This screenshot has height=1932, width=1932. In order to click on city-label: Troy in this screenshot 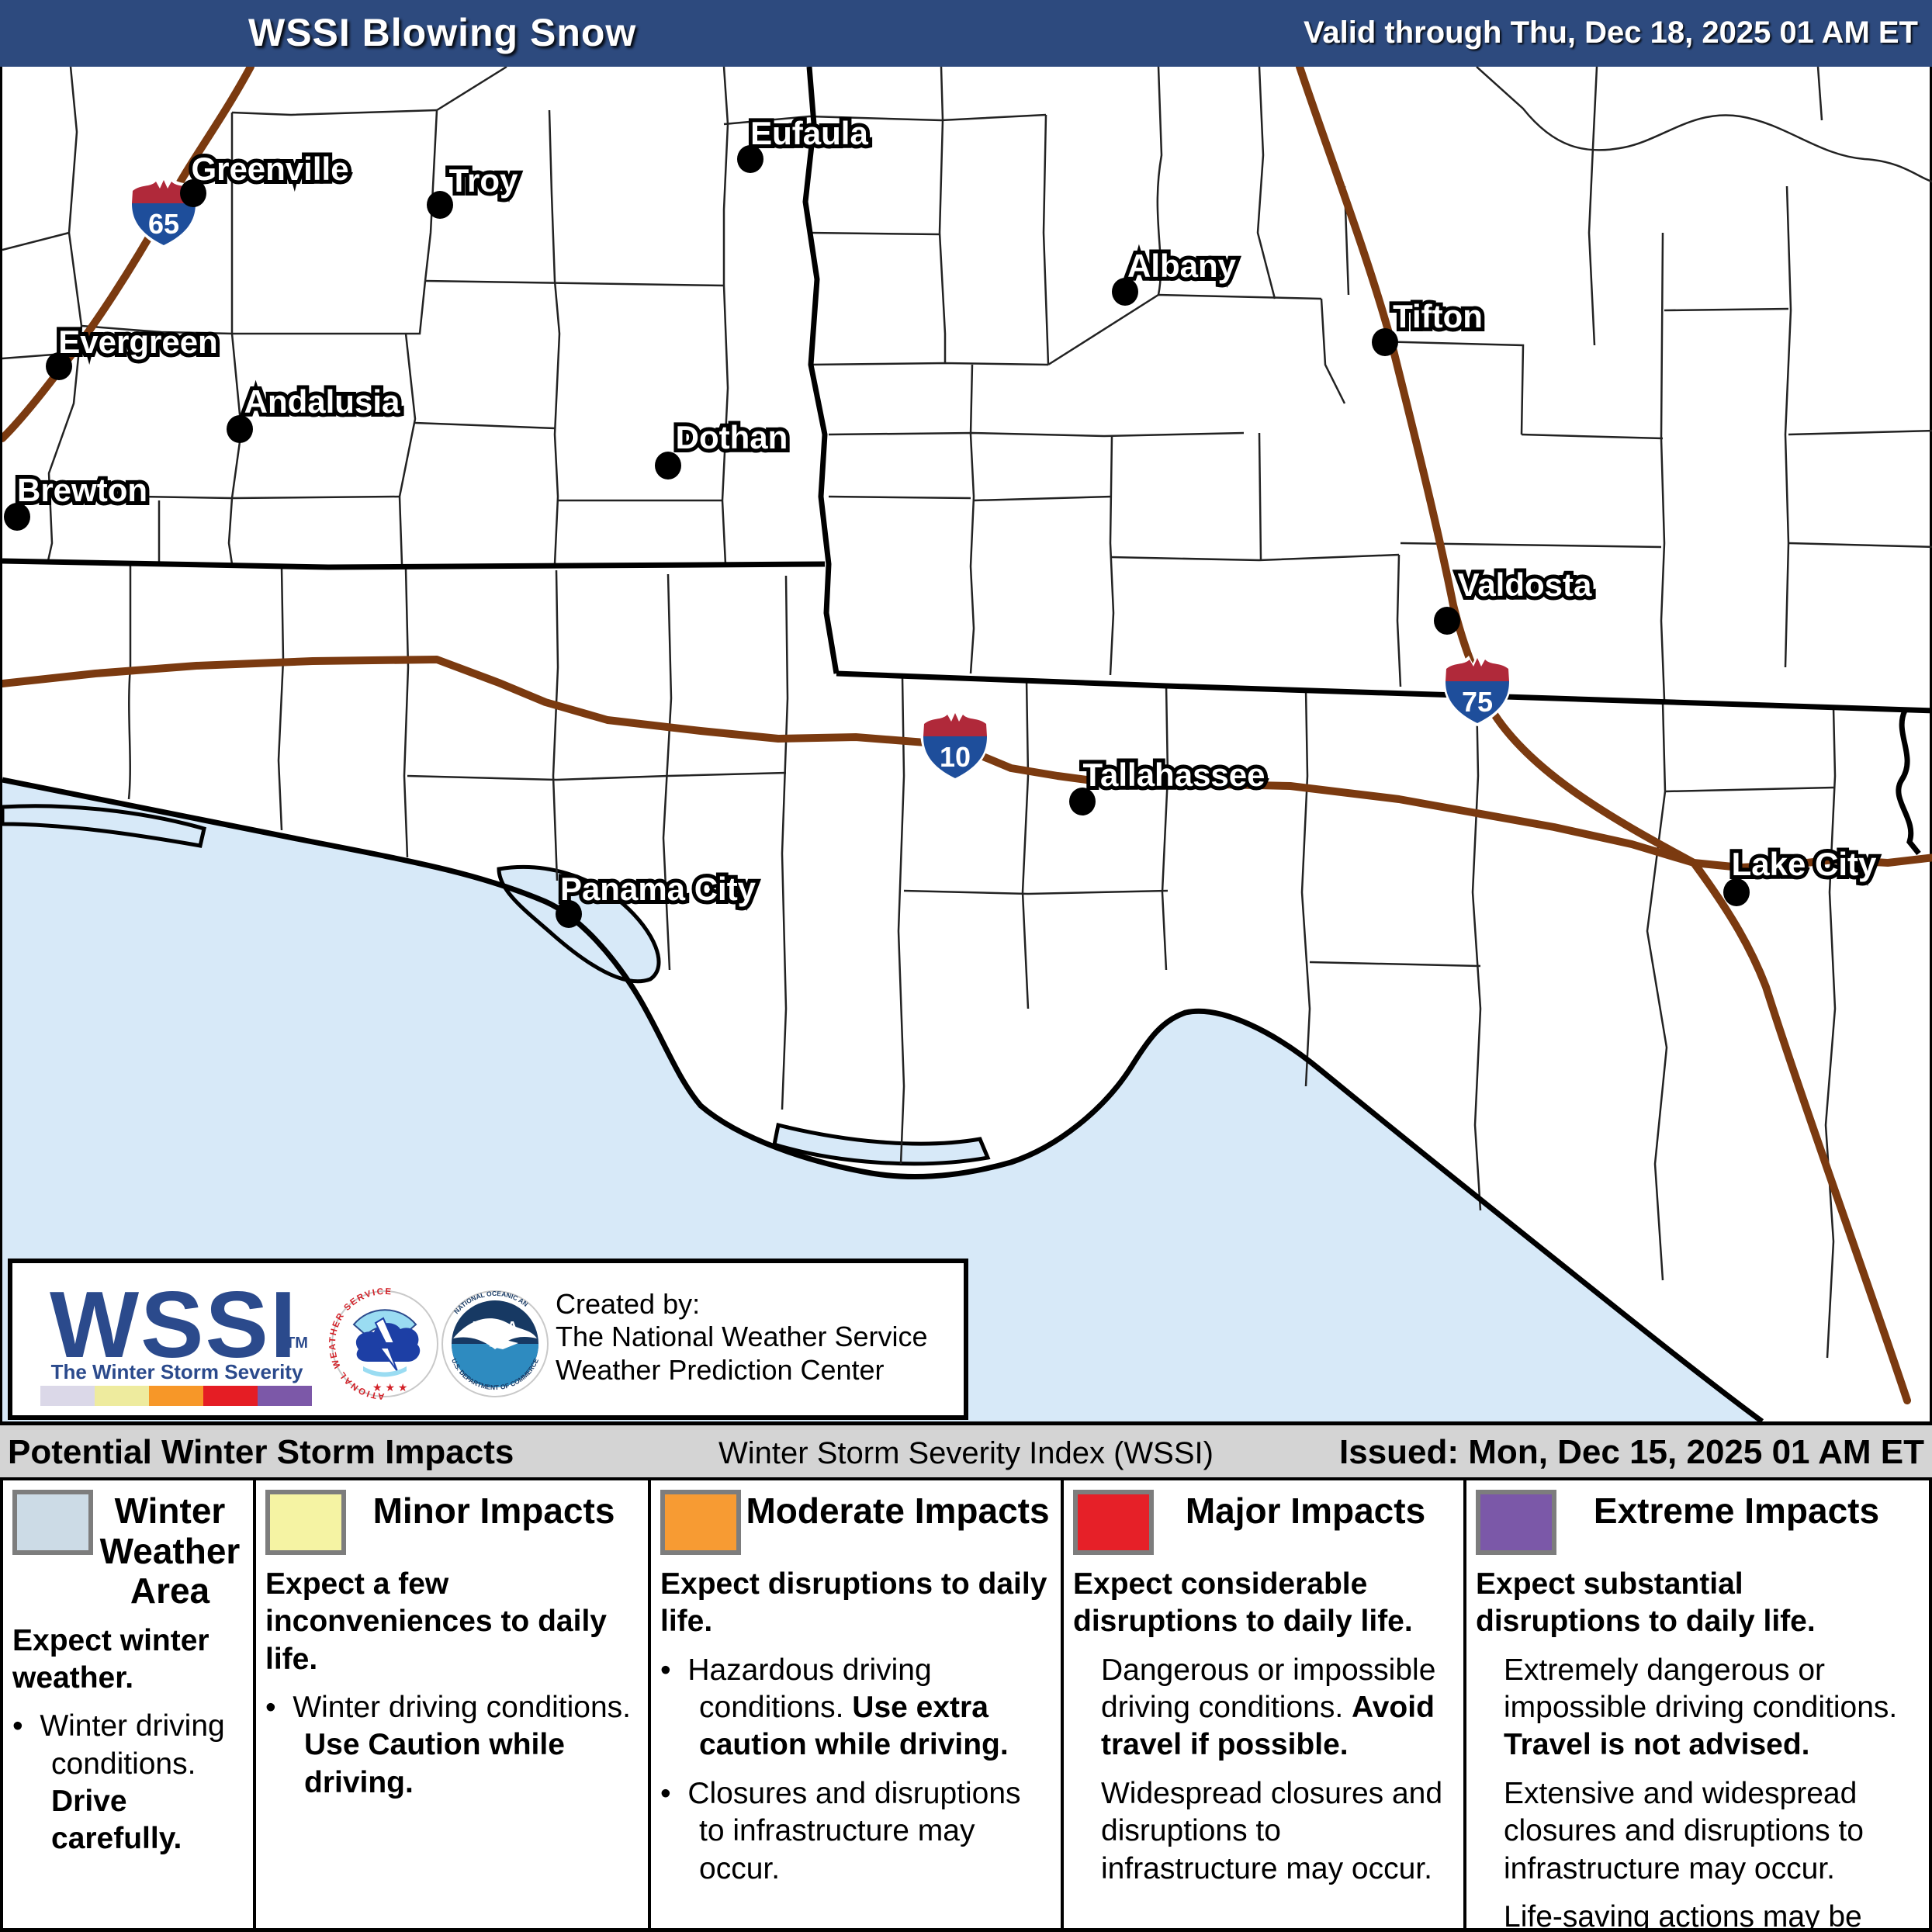, I will do `click(483, 180)`.